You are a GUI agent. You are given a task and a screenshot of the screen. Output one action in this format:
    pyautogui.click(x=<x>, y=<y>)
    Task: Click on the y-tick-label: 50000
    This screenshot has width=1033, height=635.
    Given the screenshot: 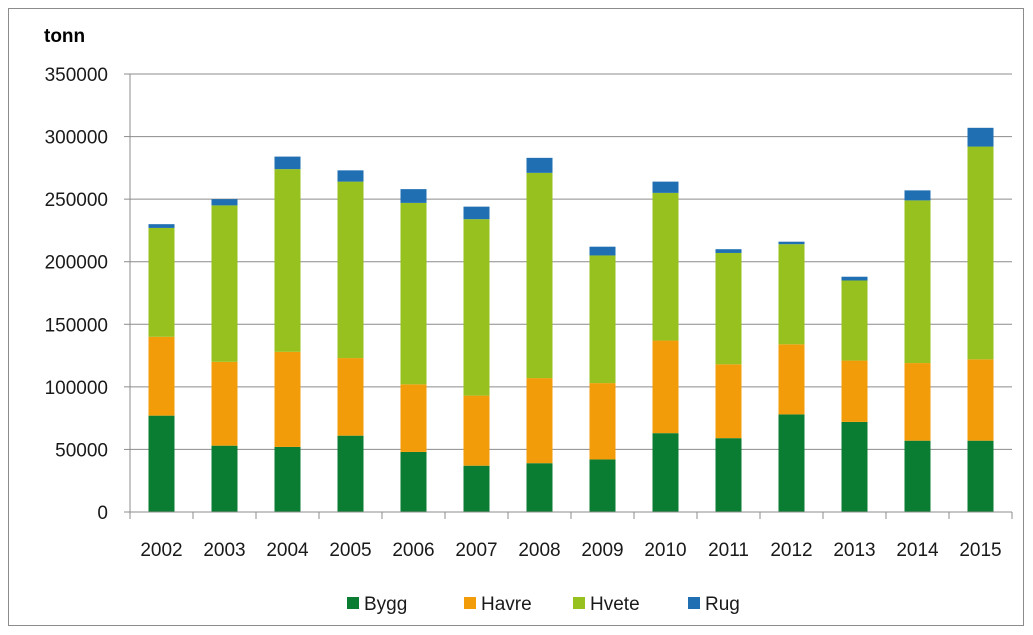 What is the action you would take?
    pyautogui.click(x=81, y=450)
    